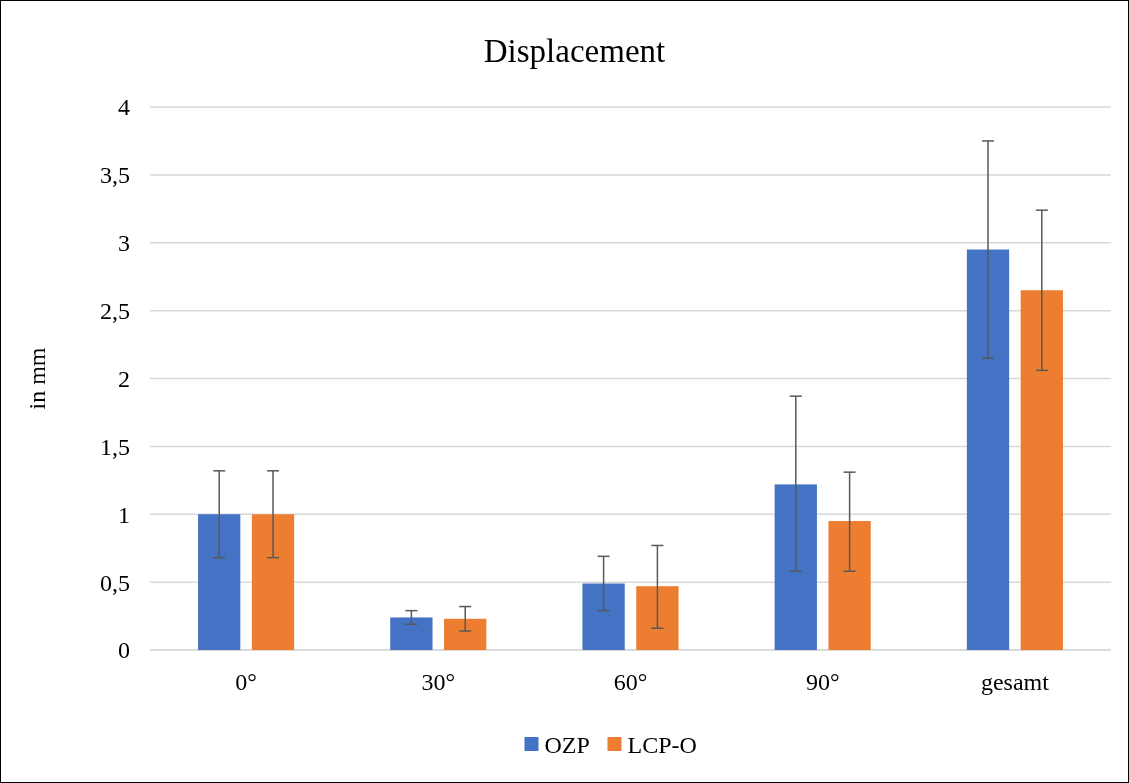 The height and width of the screenshot is (783, 1129). Describe the element at coordinates (115, 446) in the screenshot. I see `y-tick-label: 1,5` at that location.